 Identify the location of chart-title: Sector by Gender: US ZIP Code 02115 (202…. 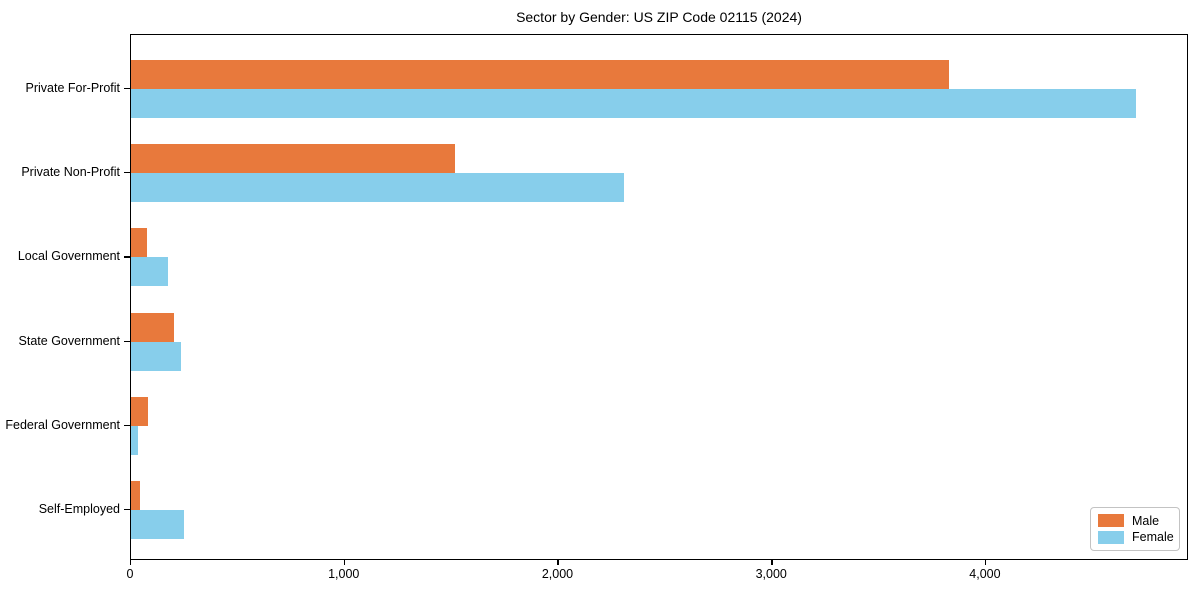
(659, 17).